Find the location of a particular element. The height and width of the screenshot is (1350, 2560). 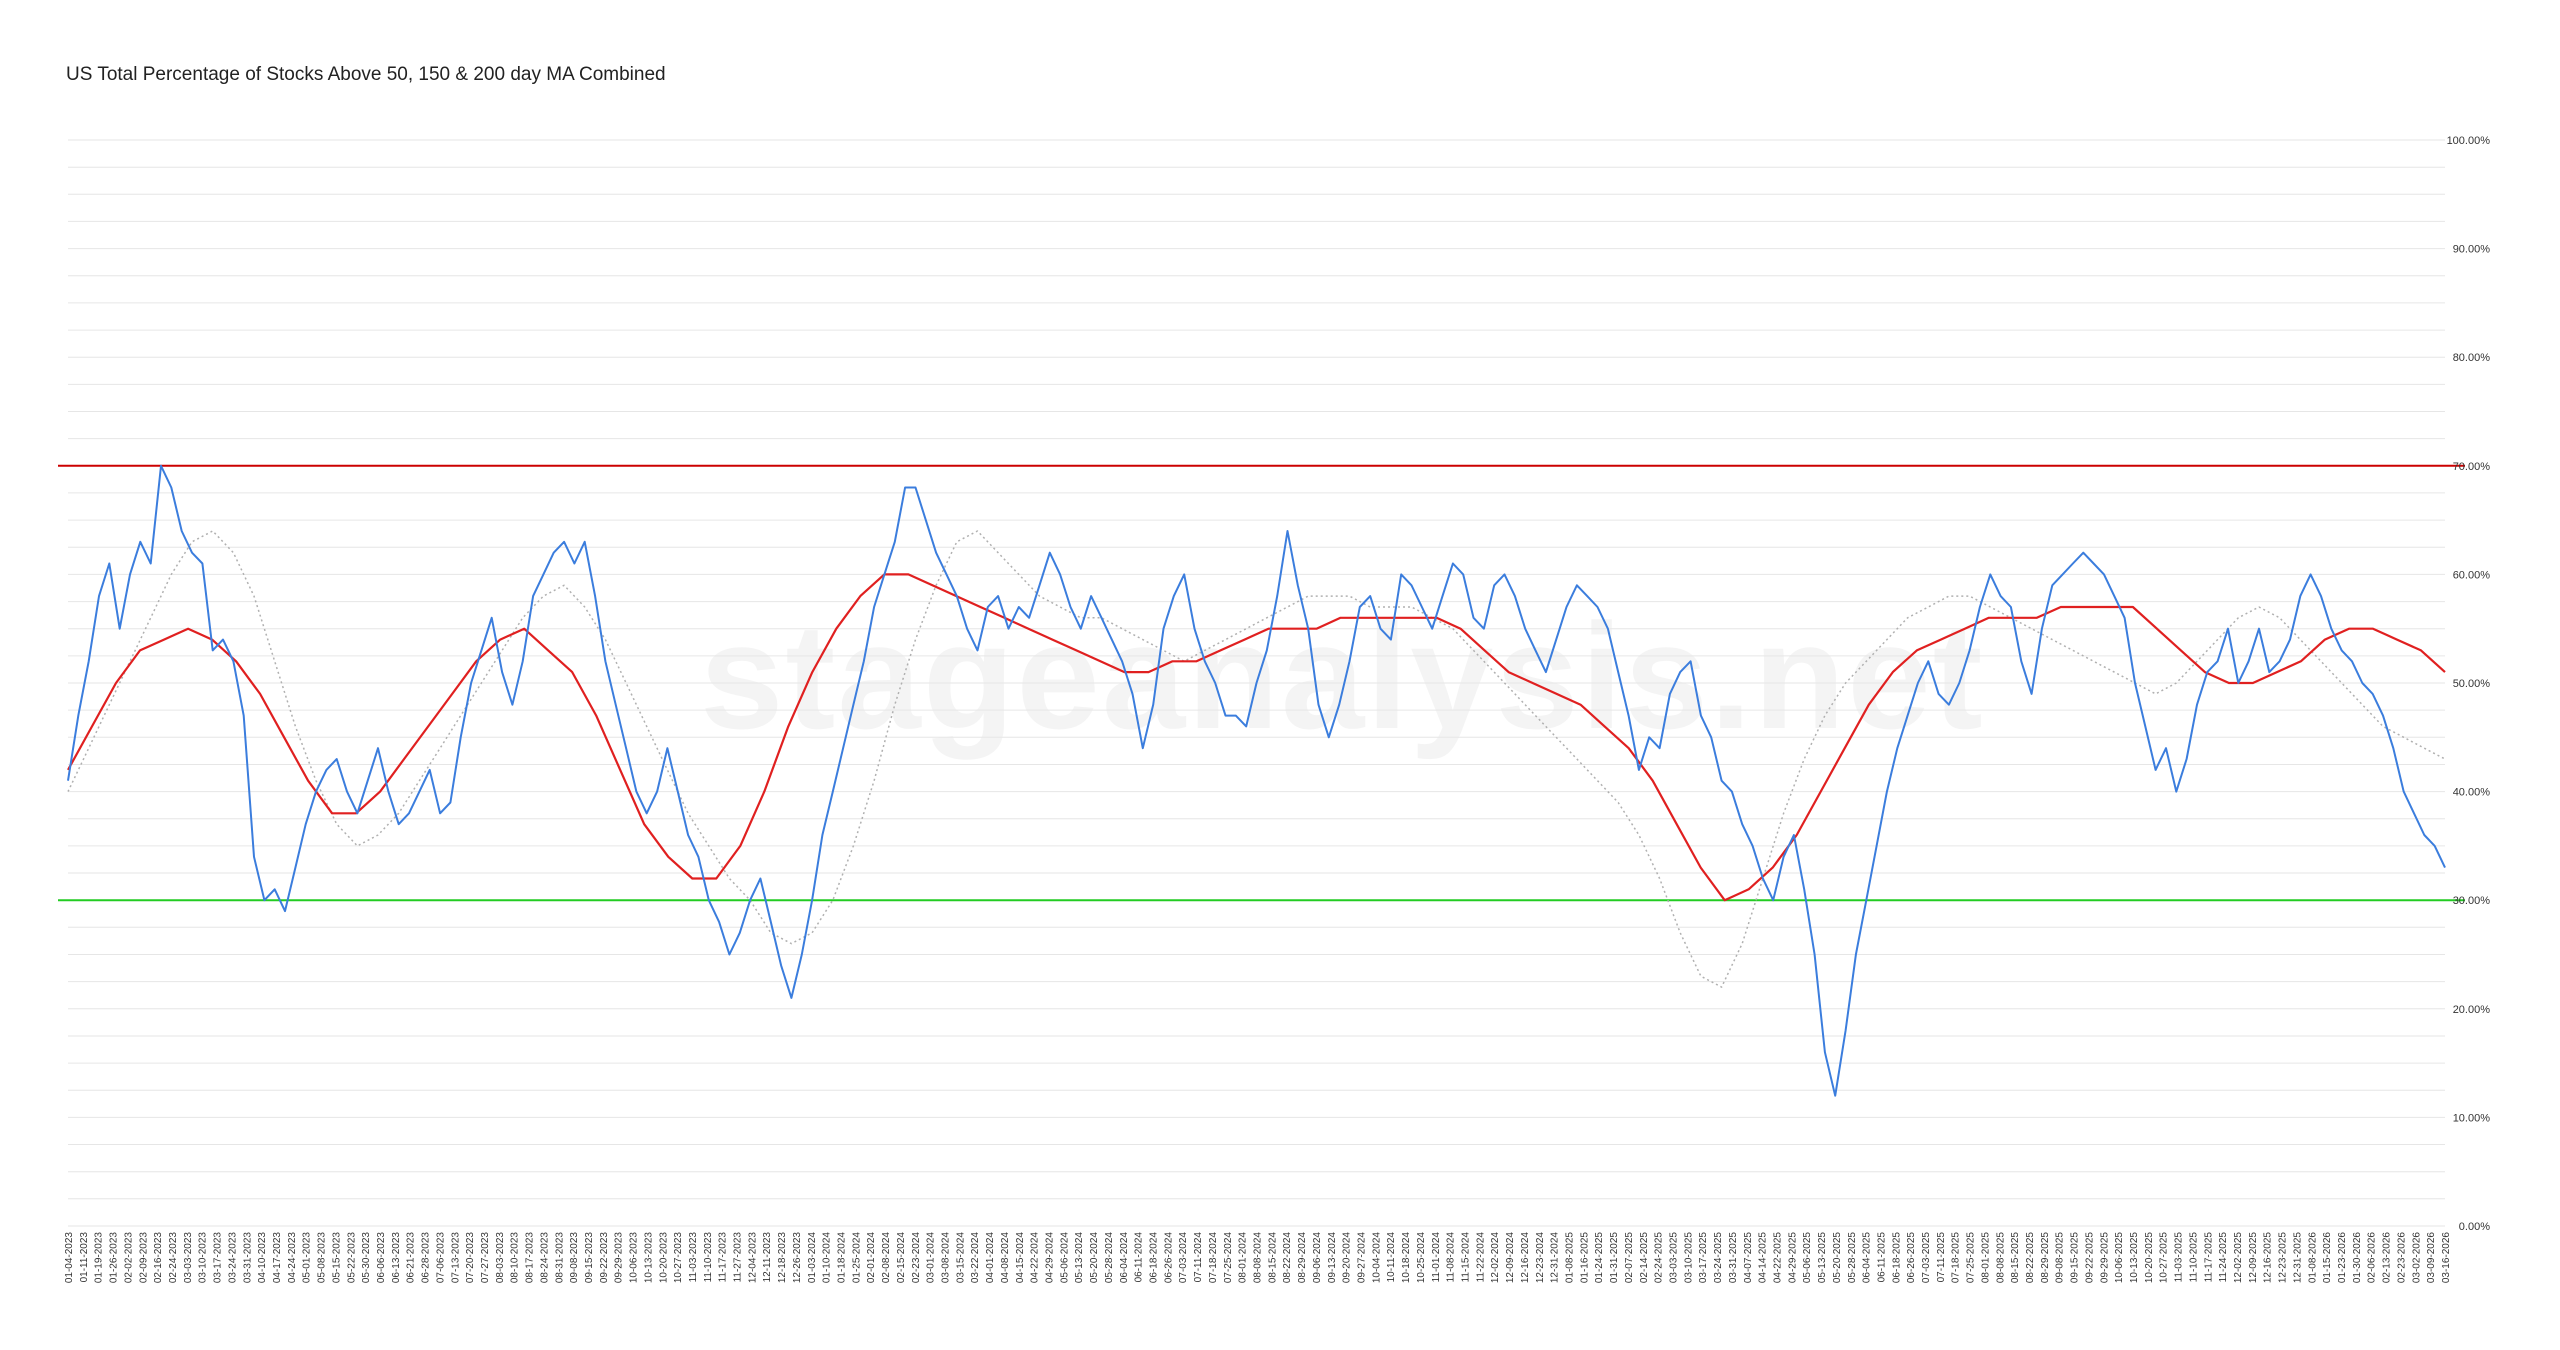

y-tick-label: 80.00% is located at coordinates (2472, 358).